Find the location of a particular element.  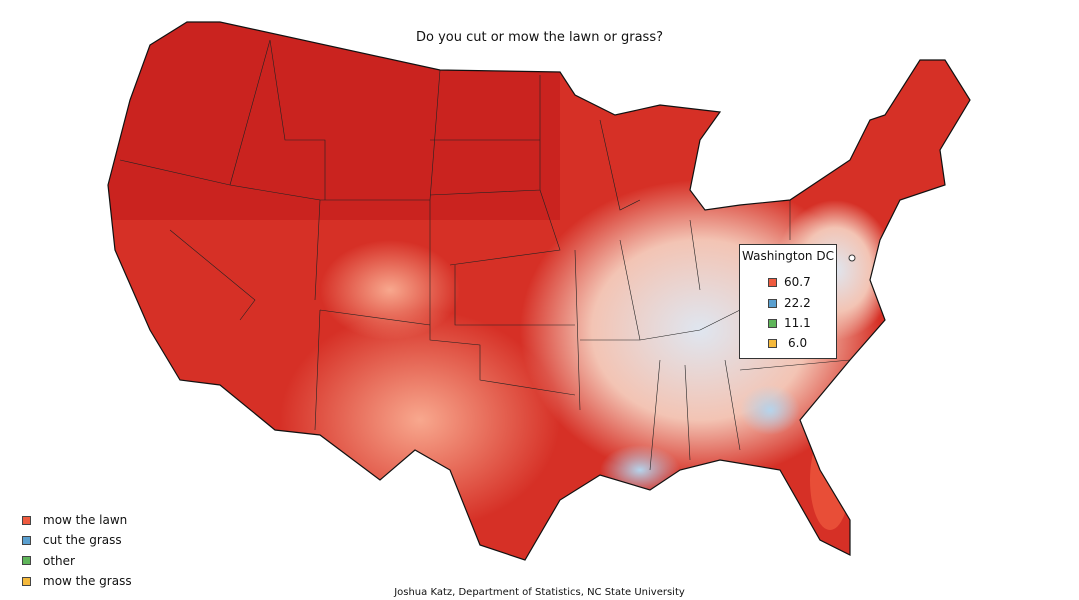

legend-item-mow-the-grass: mow the grass is located at coordinates (77, 581).